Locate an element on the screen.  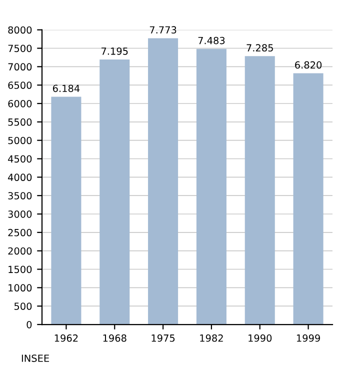
data-label: 6.820 is located at coordinates (308, 65).